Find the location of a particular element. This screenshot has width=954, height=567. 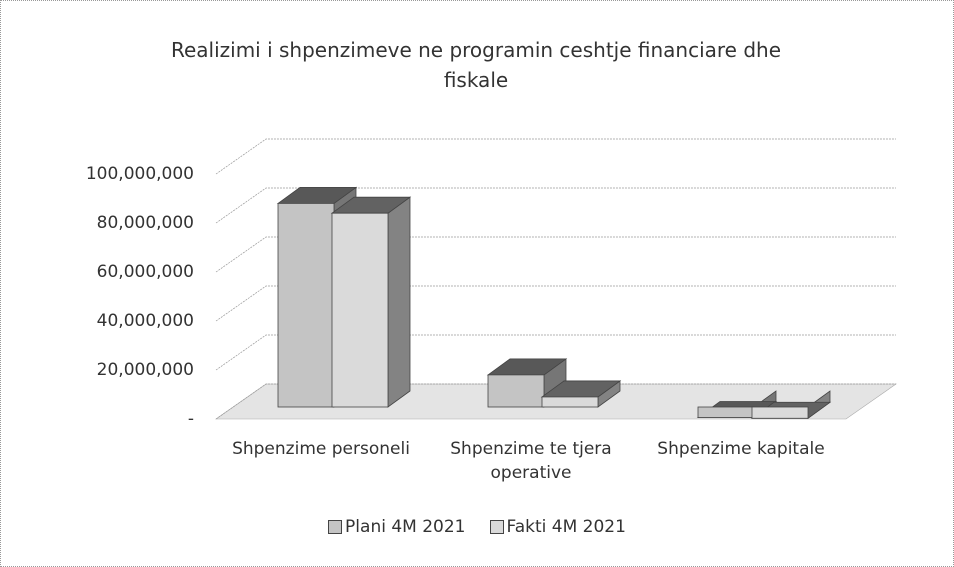

legend: Plani 4M 2021 Fakti 4M 2021 is located at coordinates (477, 527).